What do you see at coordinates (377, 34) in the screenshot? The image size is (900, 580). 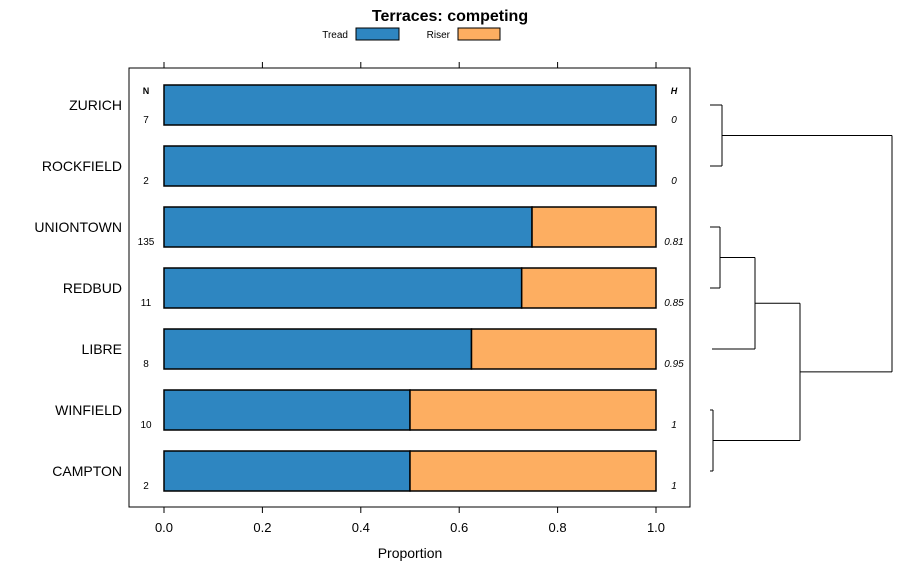 I see `legend-swatch-tread` at bounding box center [377, 34].